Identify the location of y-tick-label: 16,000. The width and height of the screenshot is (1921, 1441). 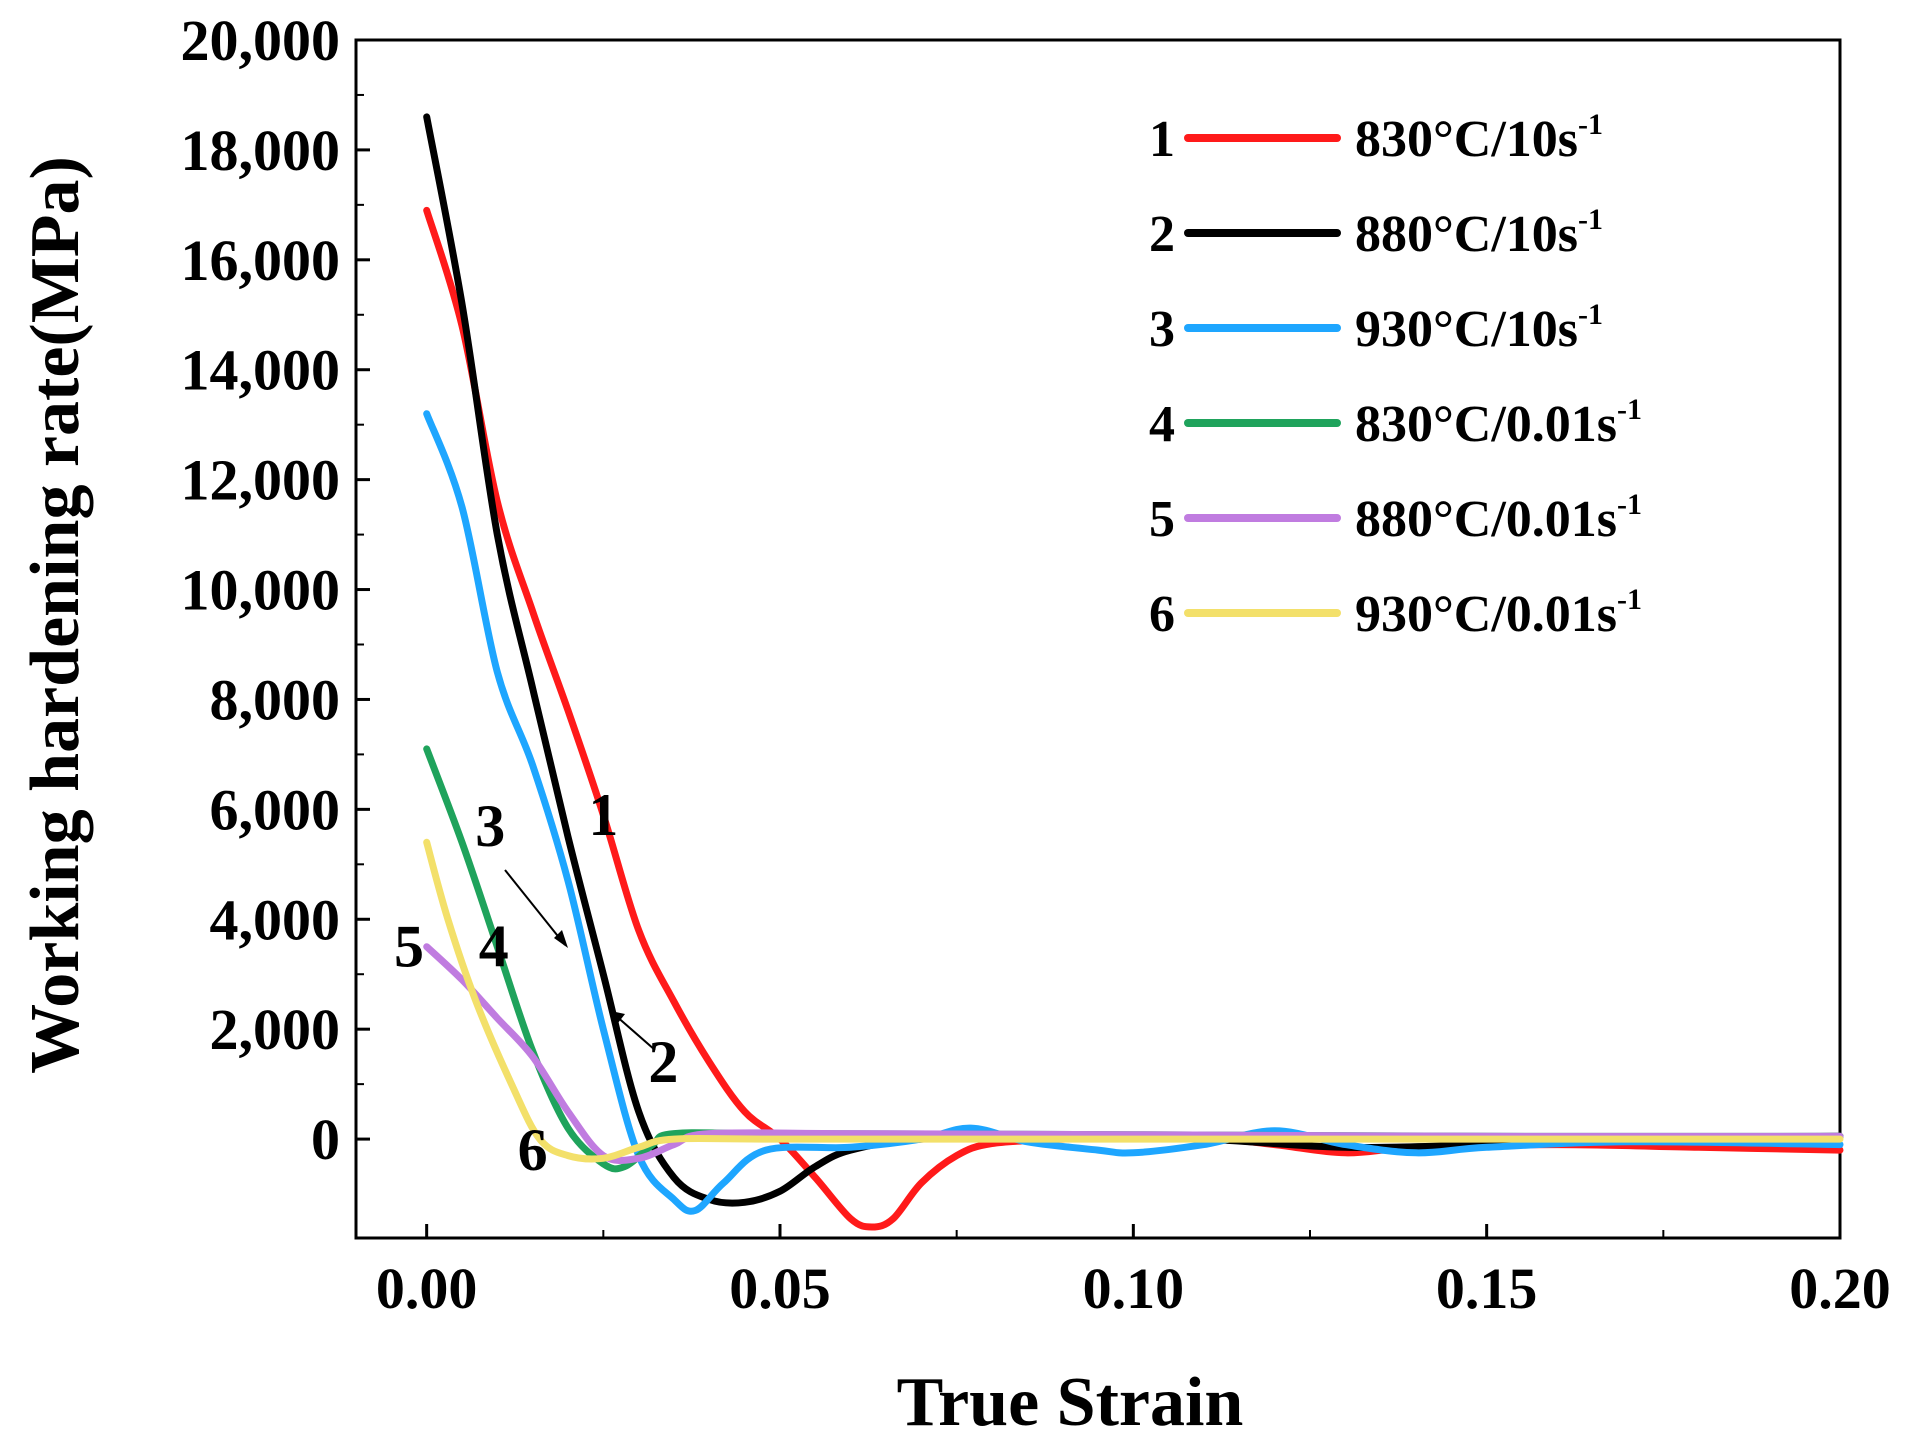
(261, 260).